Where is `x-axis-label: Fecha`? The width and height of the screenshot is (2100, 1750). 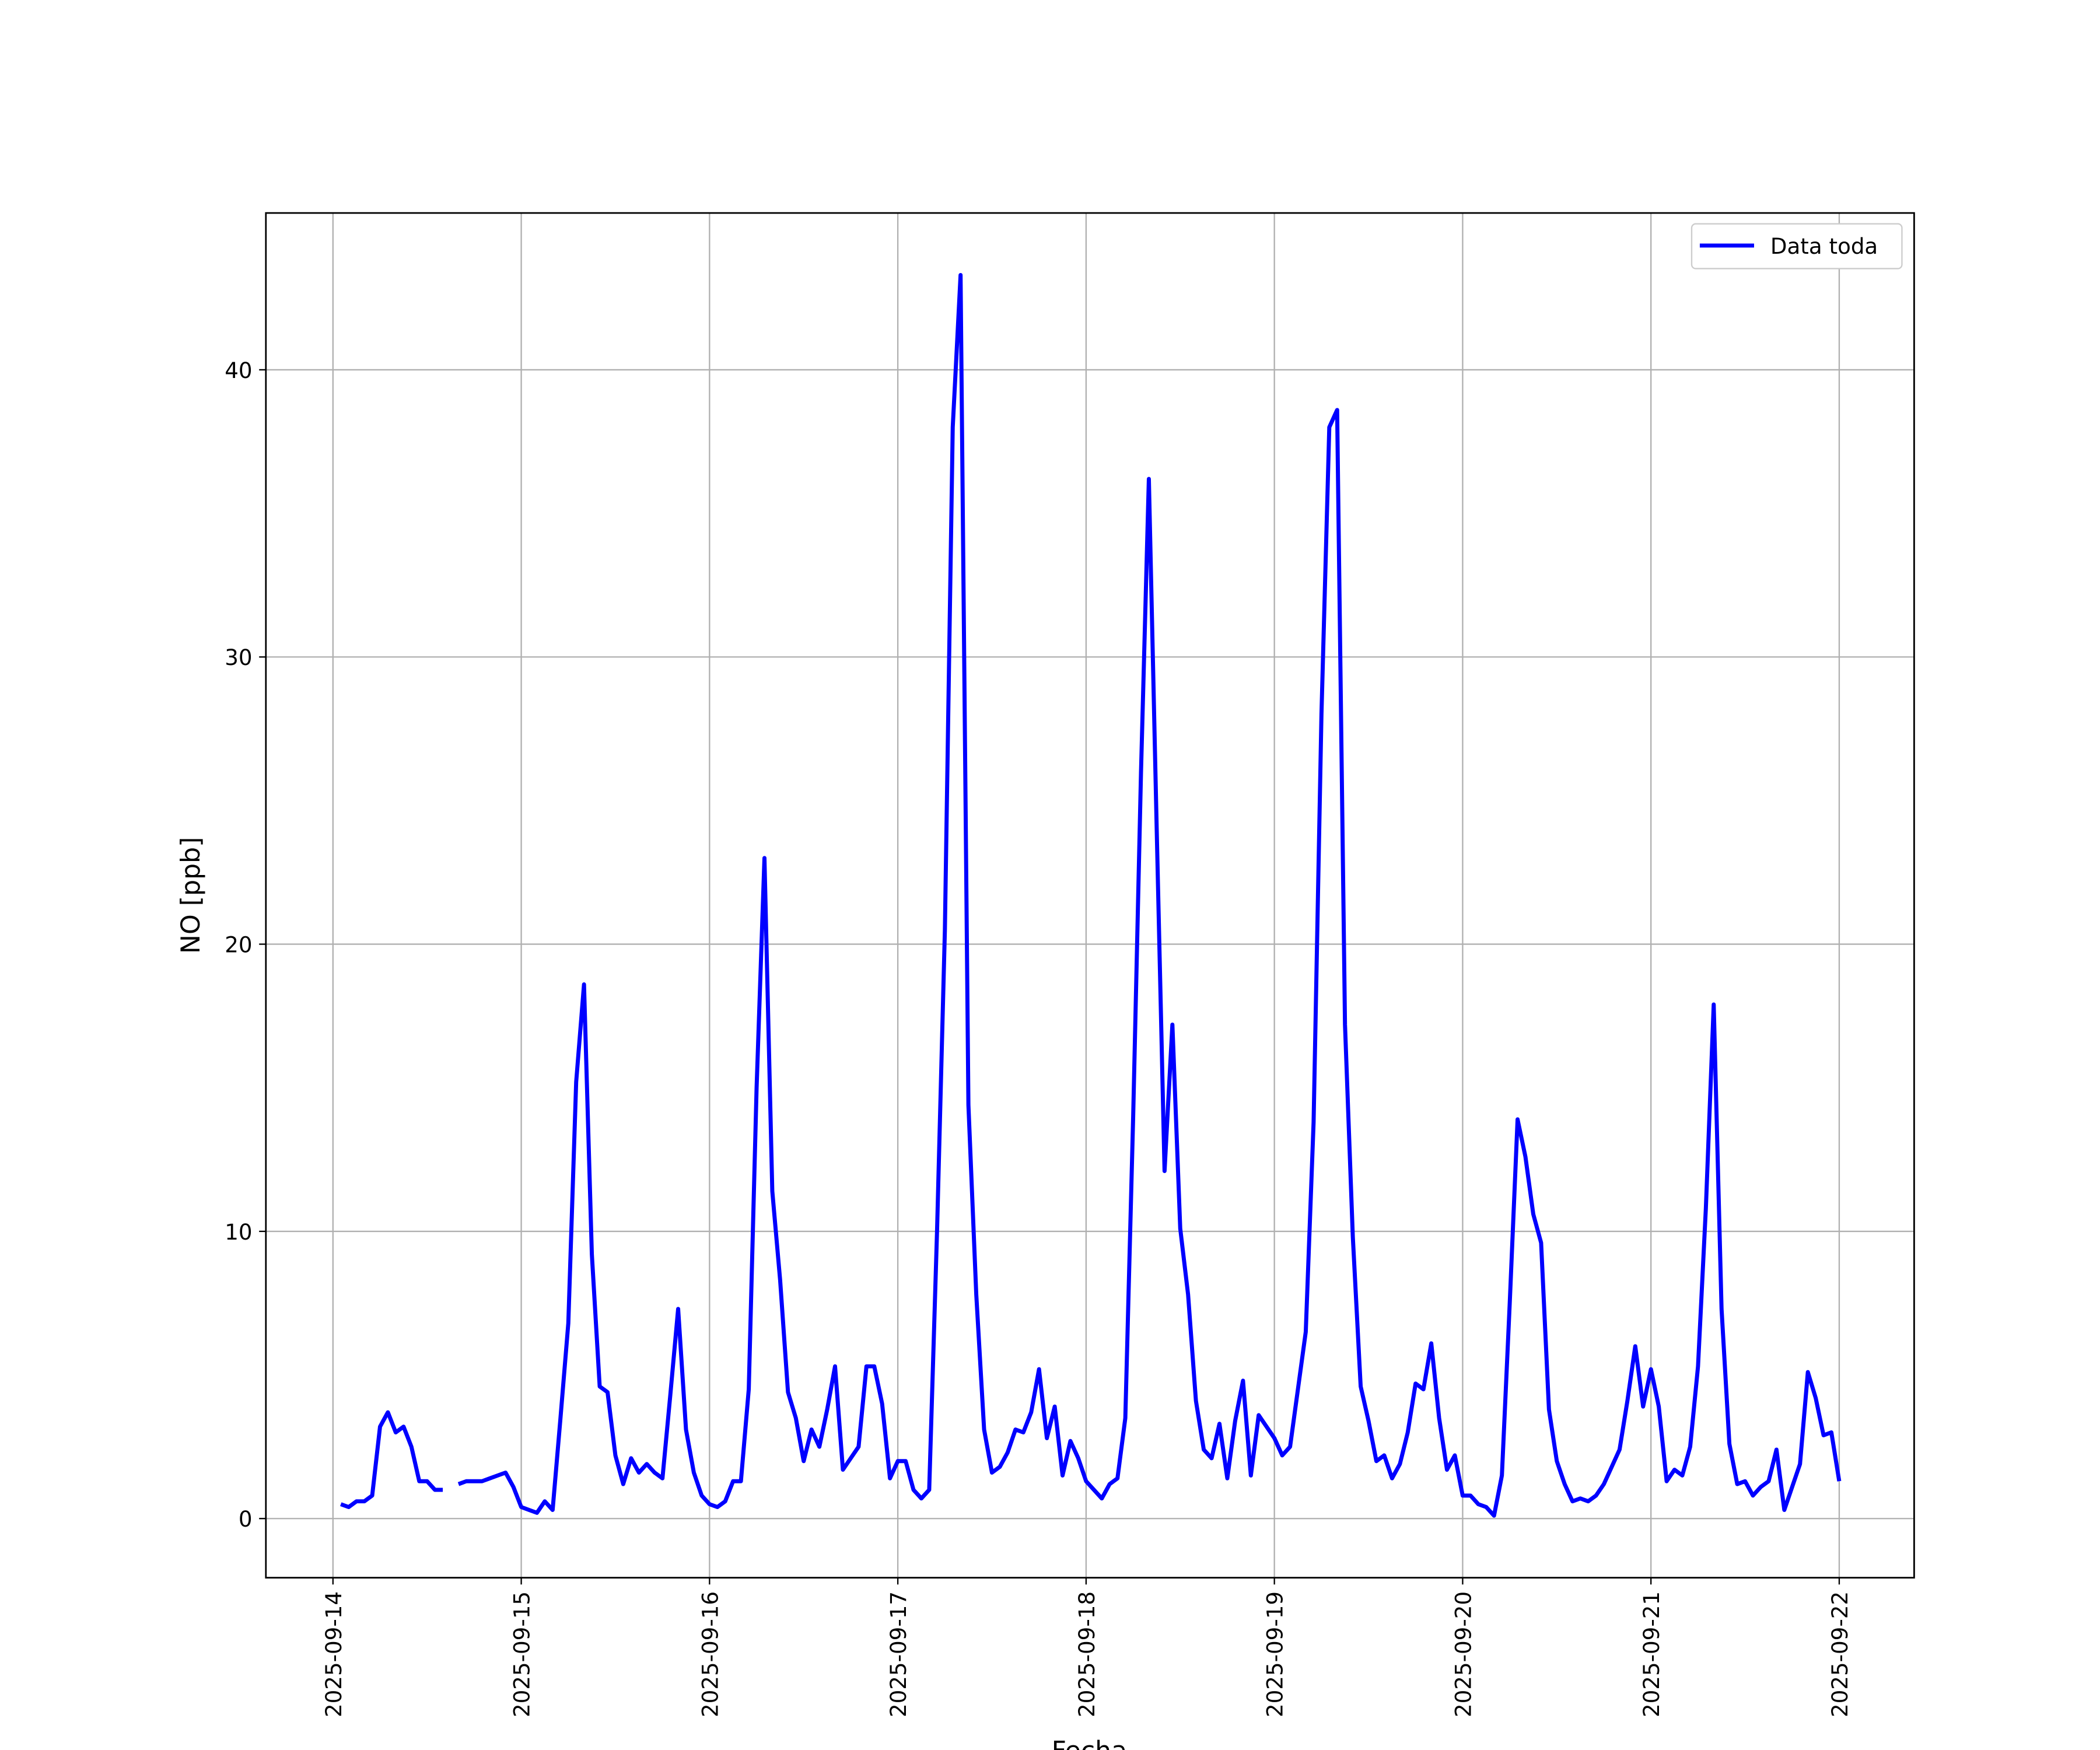
x-axis-label: Fecha is located at coordinates (1090, 1743).